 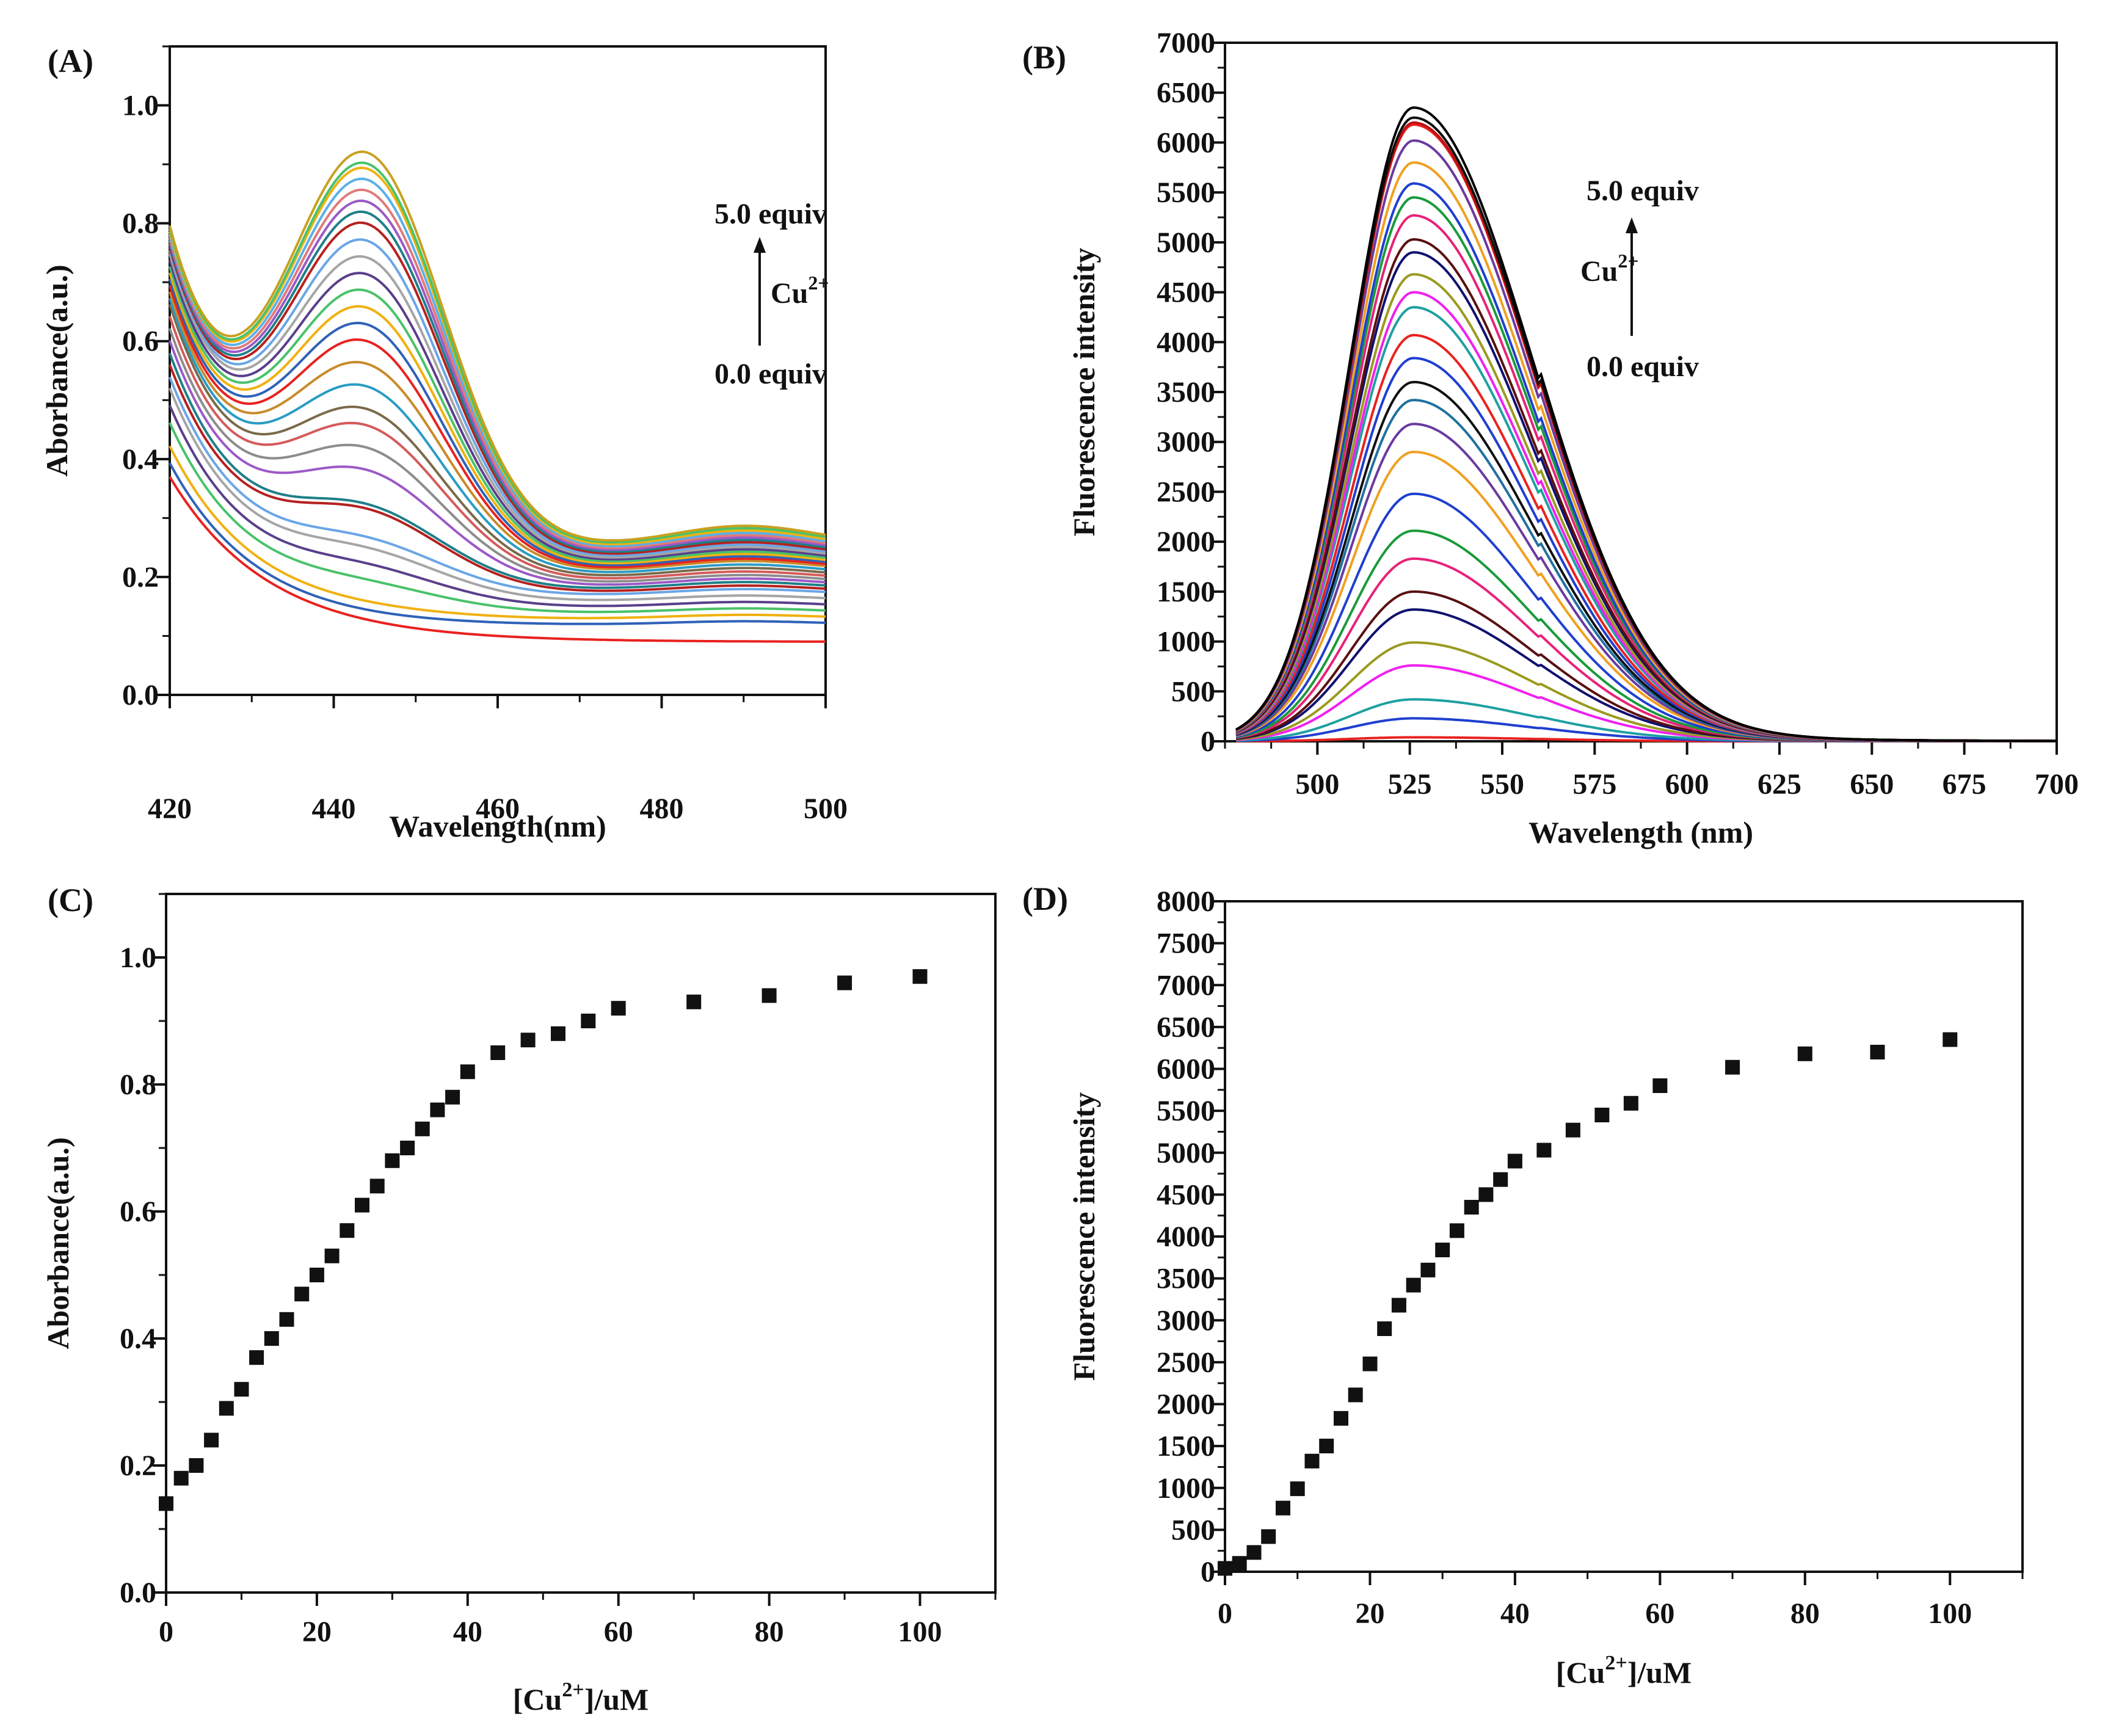 What do you see at coordinates (770, 374) in the screenshot?
I see `annotation-bottom: 0.0 equiv` at bounding box center [770, 374].